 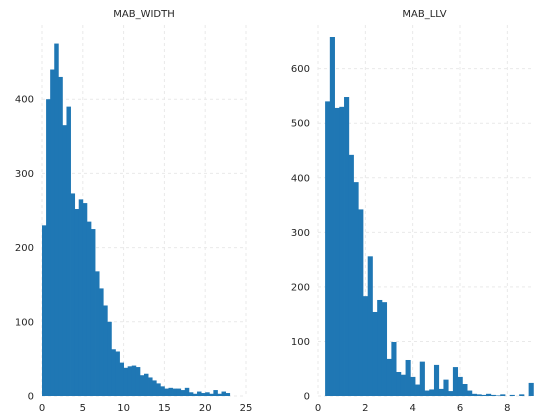 I want to click on y-tick-label: 500, so click(x=300, y=124).